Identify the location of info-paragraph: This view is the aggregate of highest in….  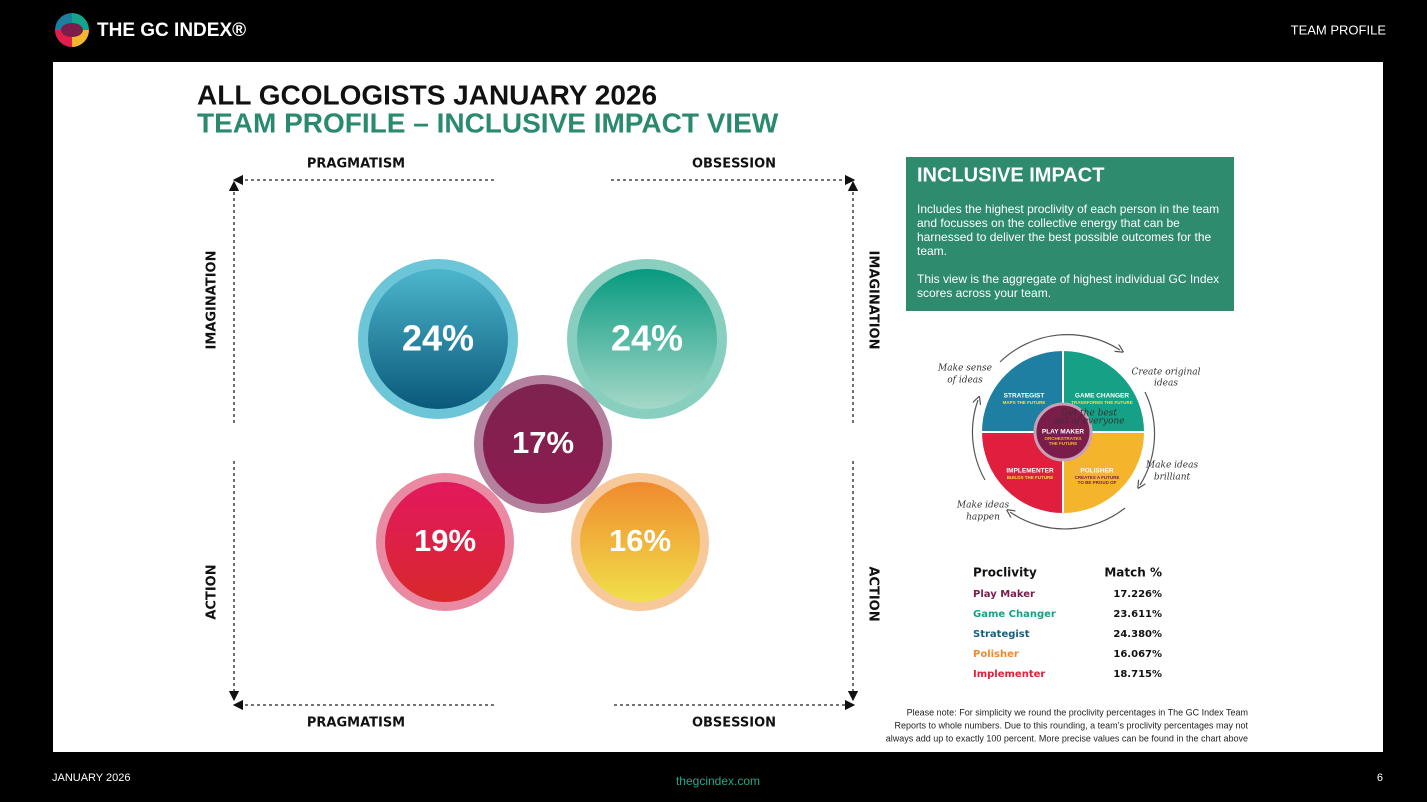
(1068, 286).